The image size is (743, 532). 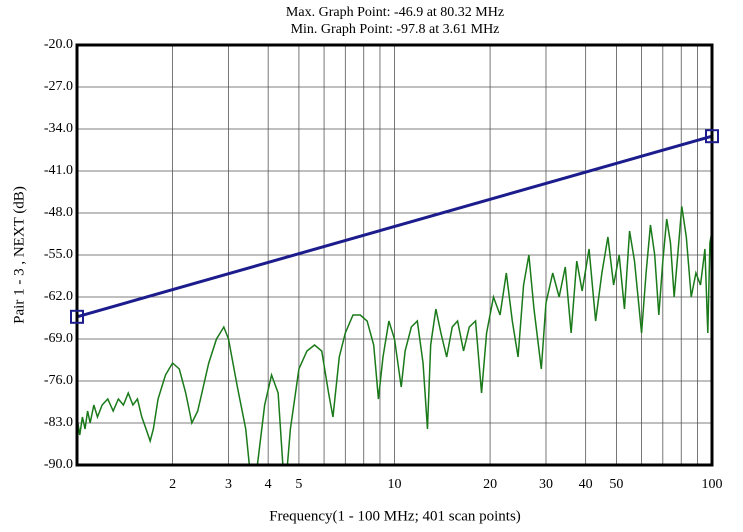 I want to click on x-tick-label: 40, so click(x=586, y=484).